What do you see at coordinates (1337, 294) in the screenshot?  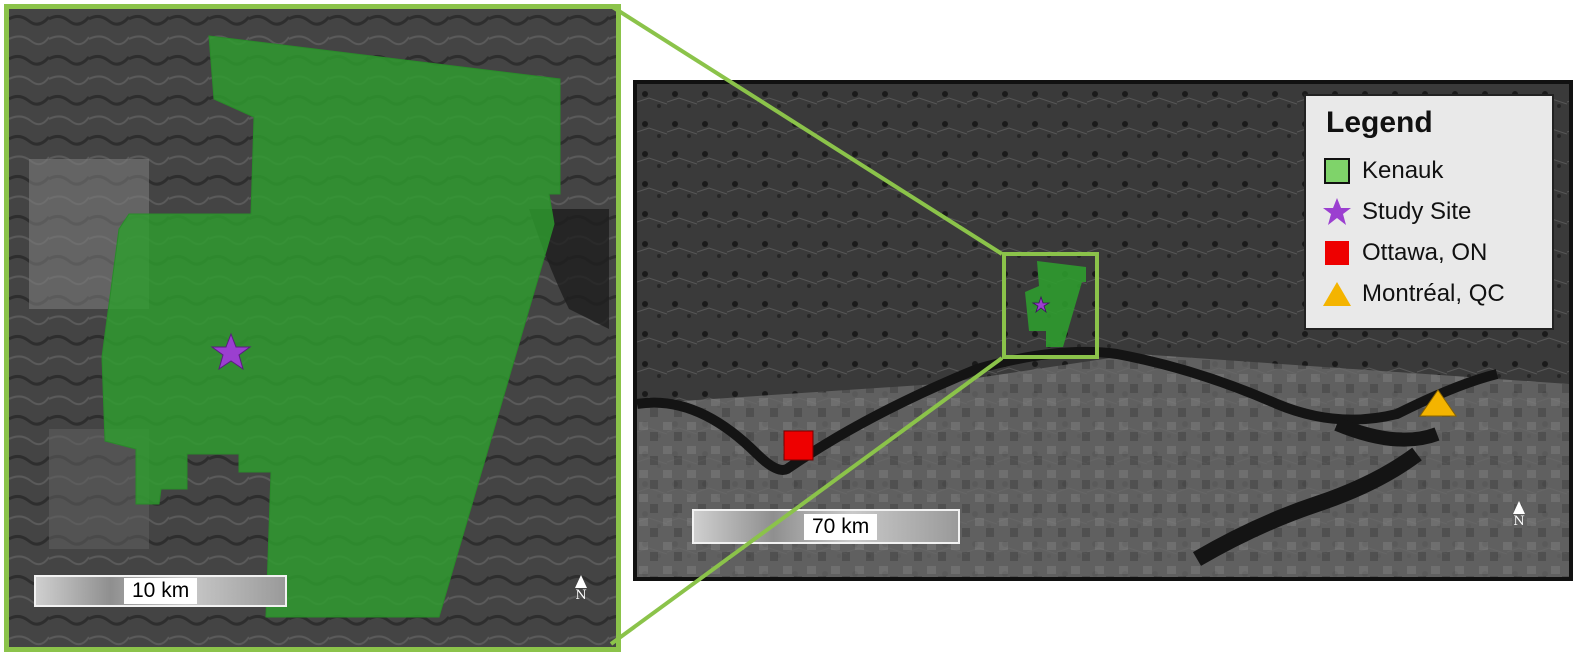 I see `orange-triangle-icon` at bounding box center [1337, 294].